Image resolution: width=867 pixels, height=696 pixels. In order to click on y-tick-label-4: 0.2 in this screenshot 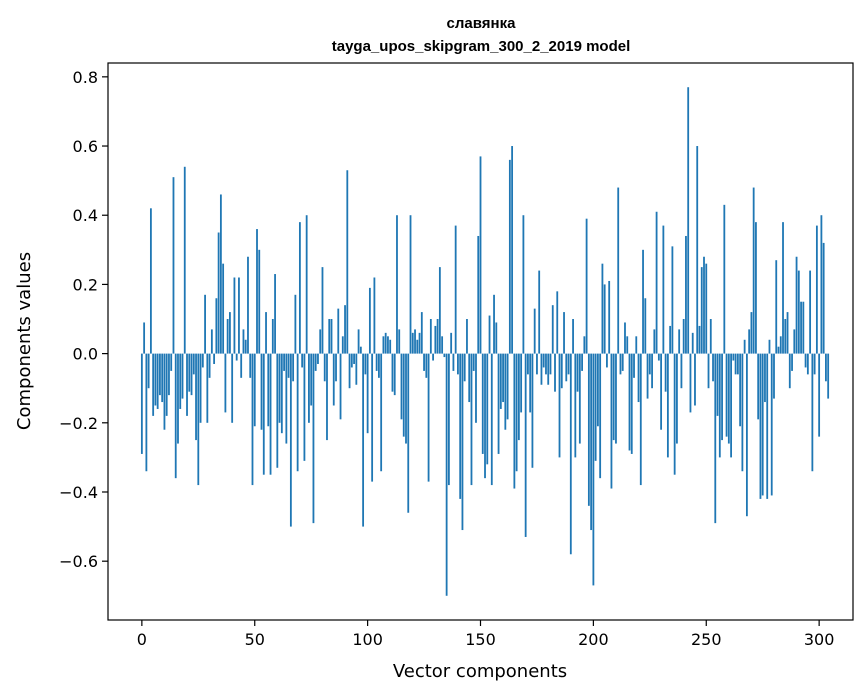, I will do `click(85, 284)`.